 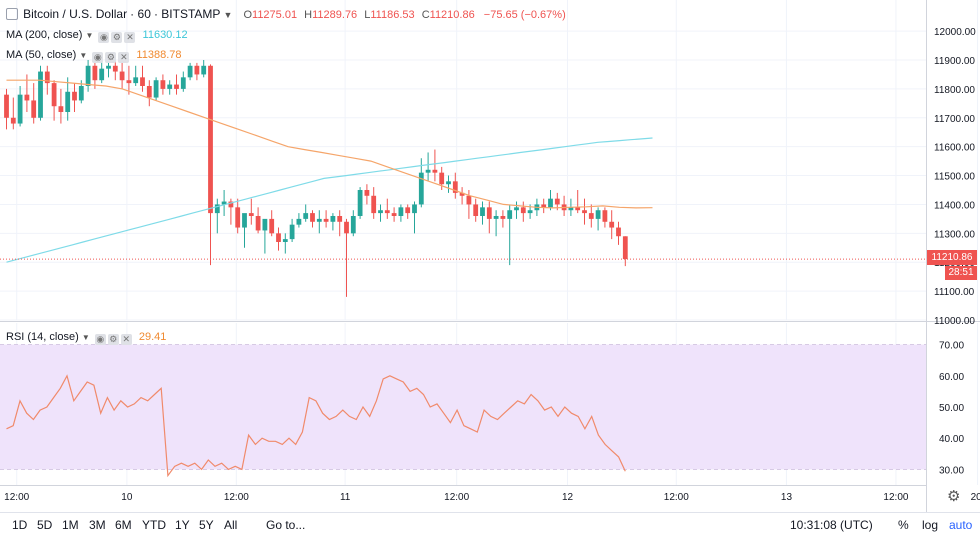 I want to click on time-tick-label: 12, so click(x=568, y=497).